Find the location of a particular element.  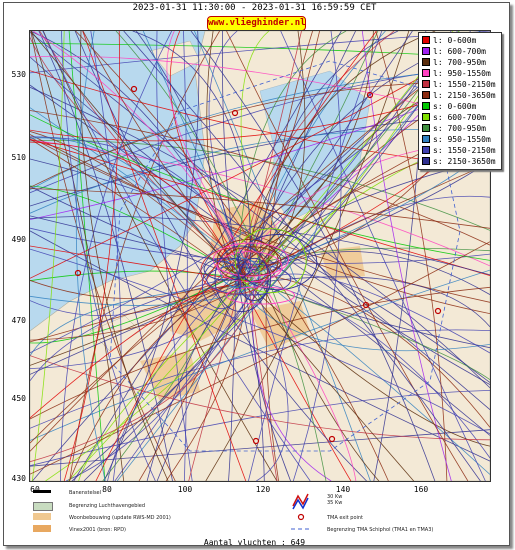

x-tick-label: 140 is located at coordinates (343, 489).